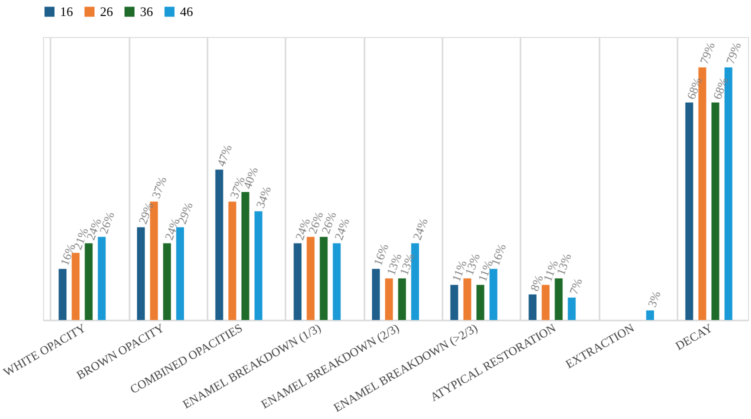 The height and width of the screenshot is (419, 751). Describe the element at coordinates (576, 286) in the screenshot. I see `data-label: 7%` at that location.